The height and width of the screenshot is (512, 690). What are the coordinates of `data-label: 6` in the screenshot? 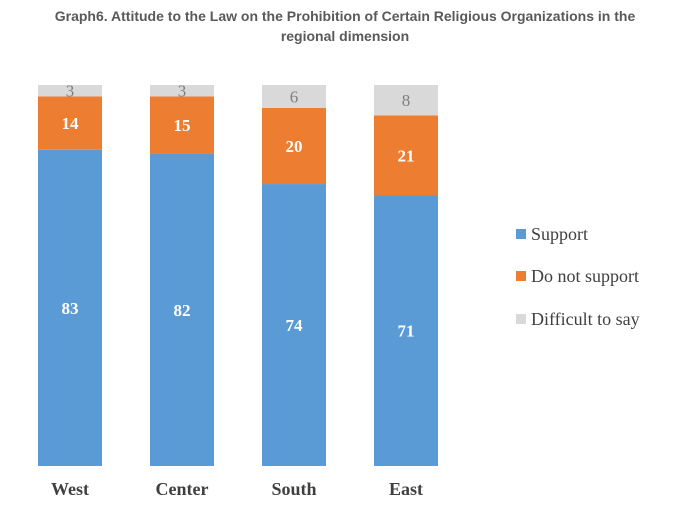 It's located at (294, 96).